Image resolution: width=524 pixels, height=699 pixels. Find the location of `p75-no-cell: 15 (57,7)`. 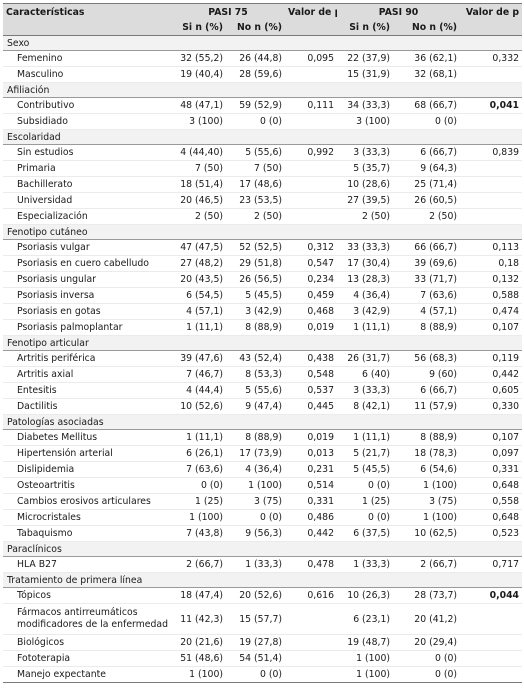

p75-no-cell: 15 (57,7) is located at coordinates (256, 619).